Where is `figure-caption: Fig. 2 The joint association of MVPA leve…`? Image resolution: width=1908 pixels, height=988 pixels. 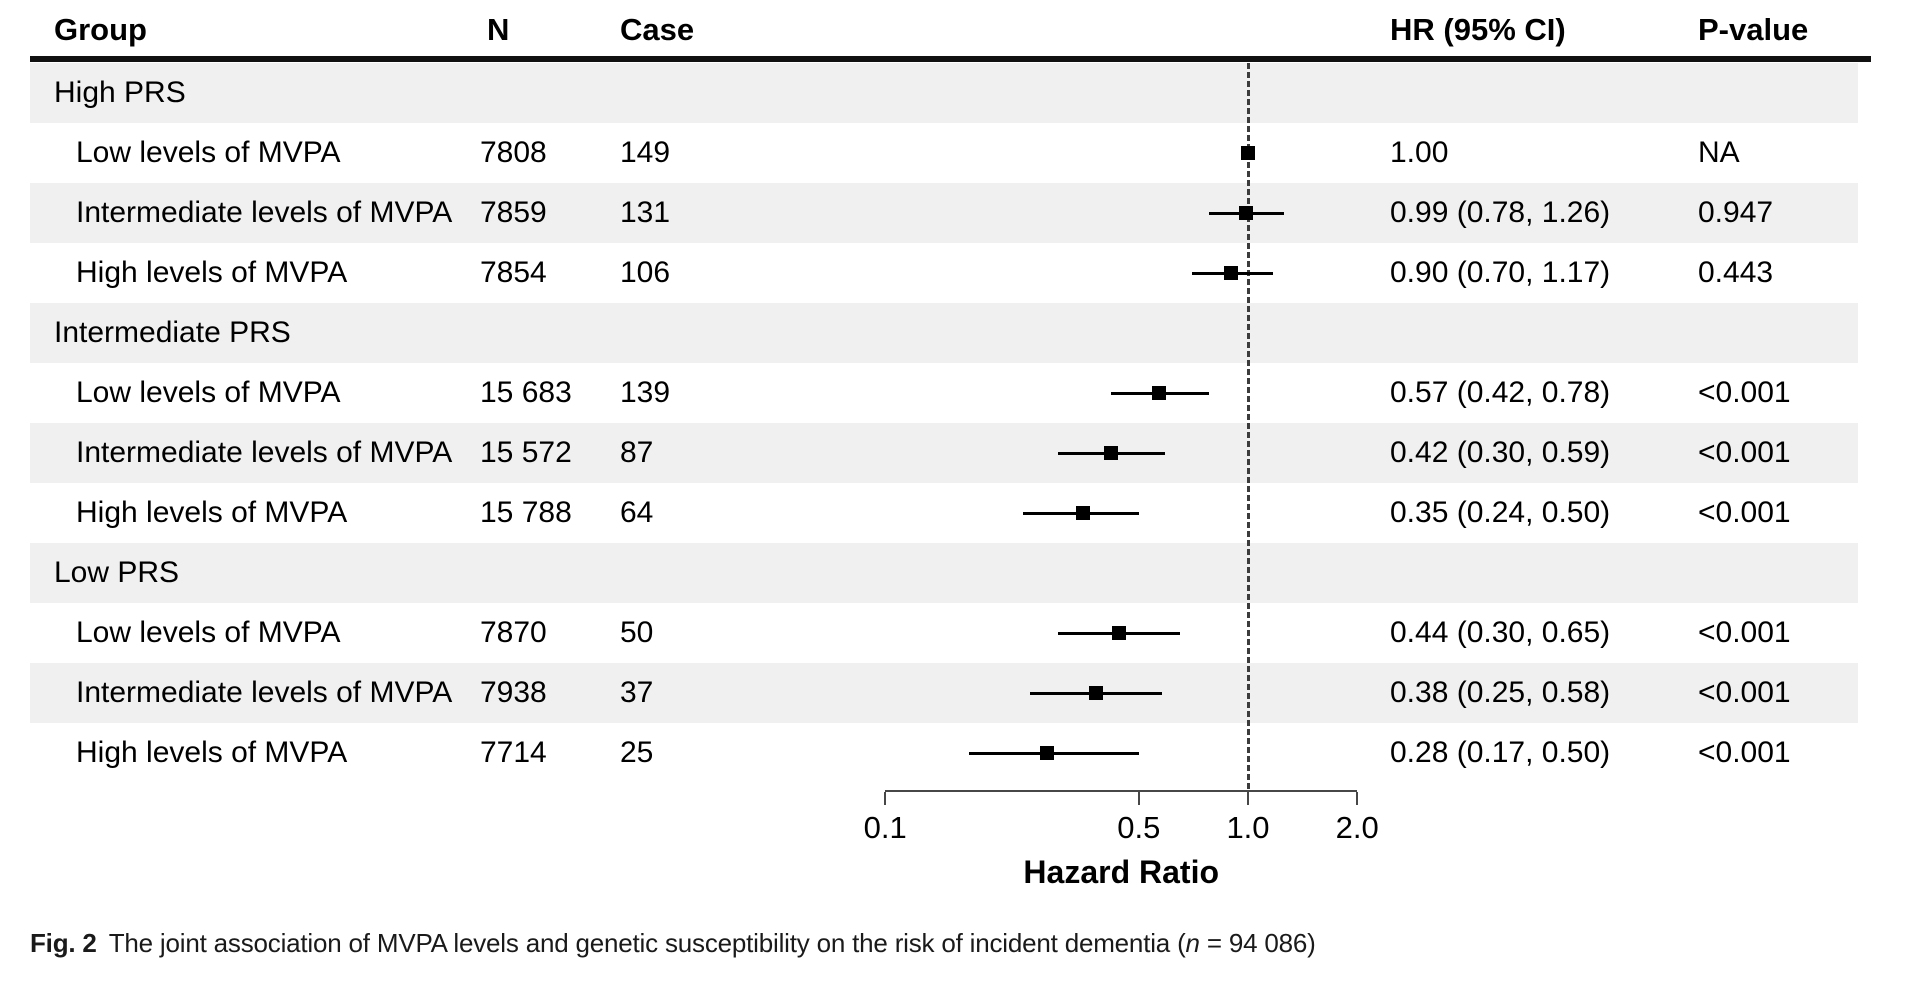
figure-caption: Fig. 2 The joint association of MVPA leve… is located at coordinates (673, 943).